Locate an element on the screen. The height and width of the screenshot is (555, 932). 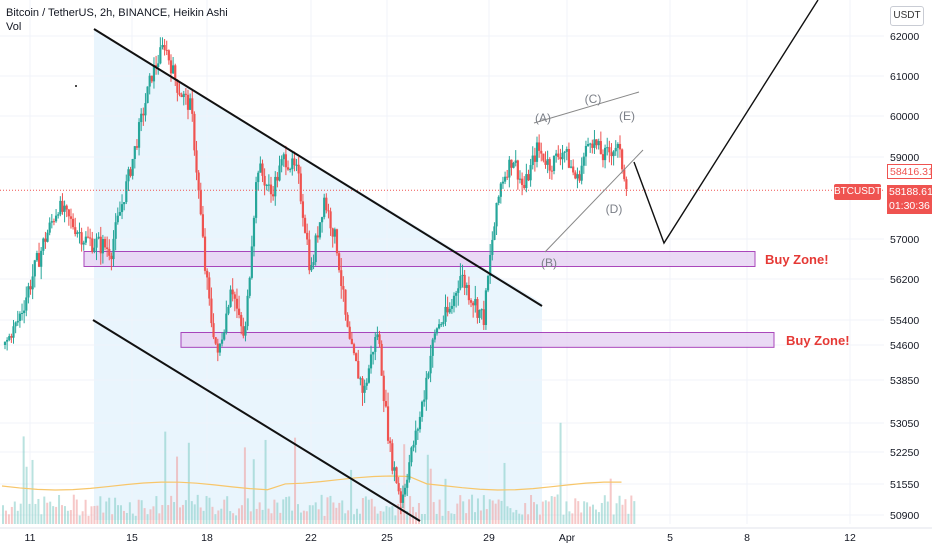
price-tick-label: 53850 is located at coordinates (904, 381).